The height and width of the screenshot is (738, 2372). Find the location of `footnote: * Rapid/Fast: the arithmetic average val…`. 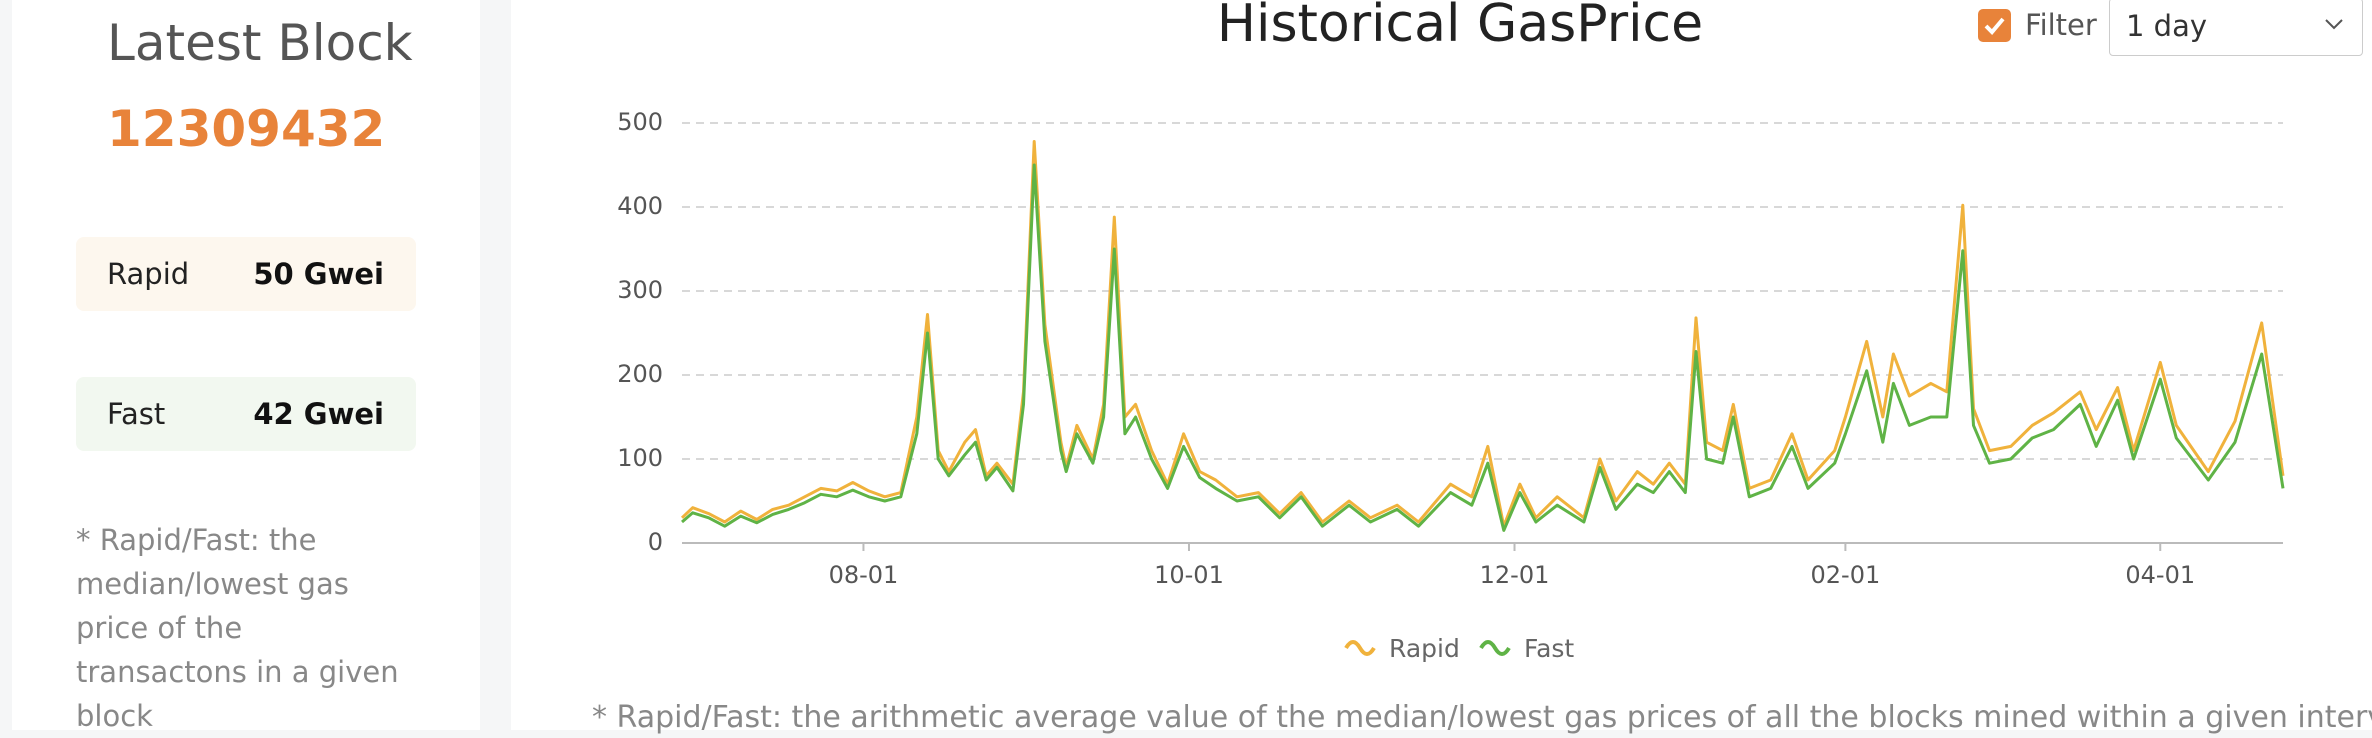

footnote: * Rapid/Fast: the arithmetic average val… is located at coordinates (1482, 717).